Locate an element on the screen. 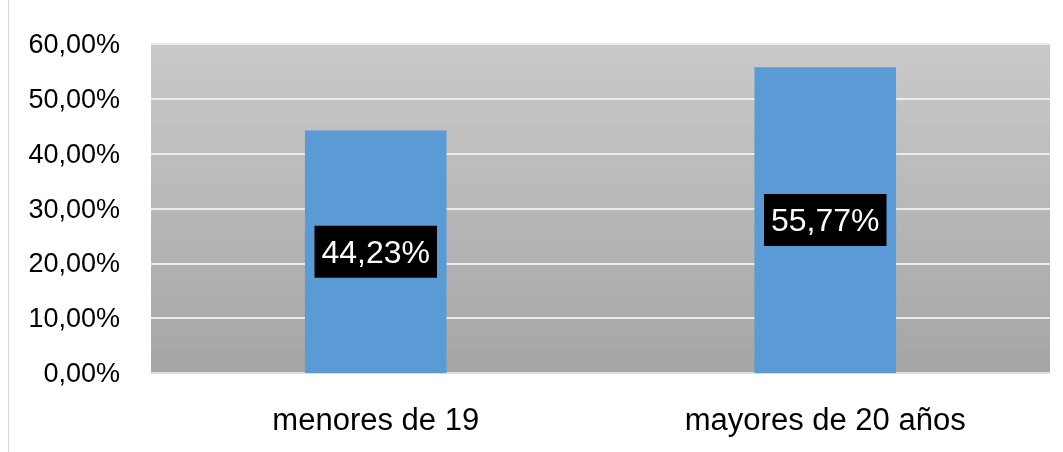 The height and width of the screenshot is (452, 1063). data-label: 55,77% is located at coordinates (825, 220).